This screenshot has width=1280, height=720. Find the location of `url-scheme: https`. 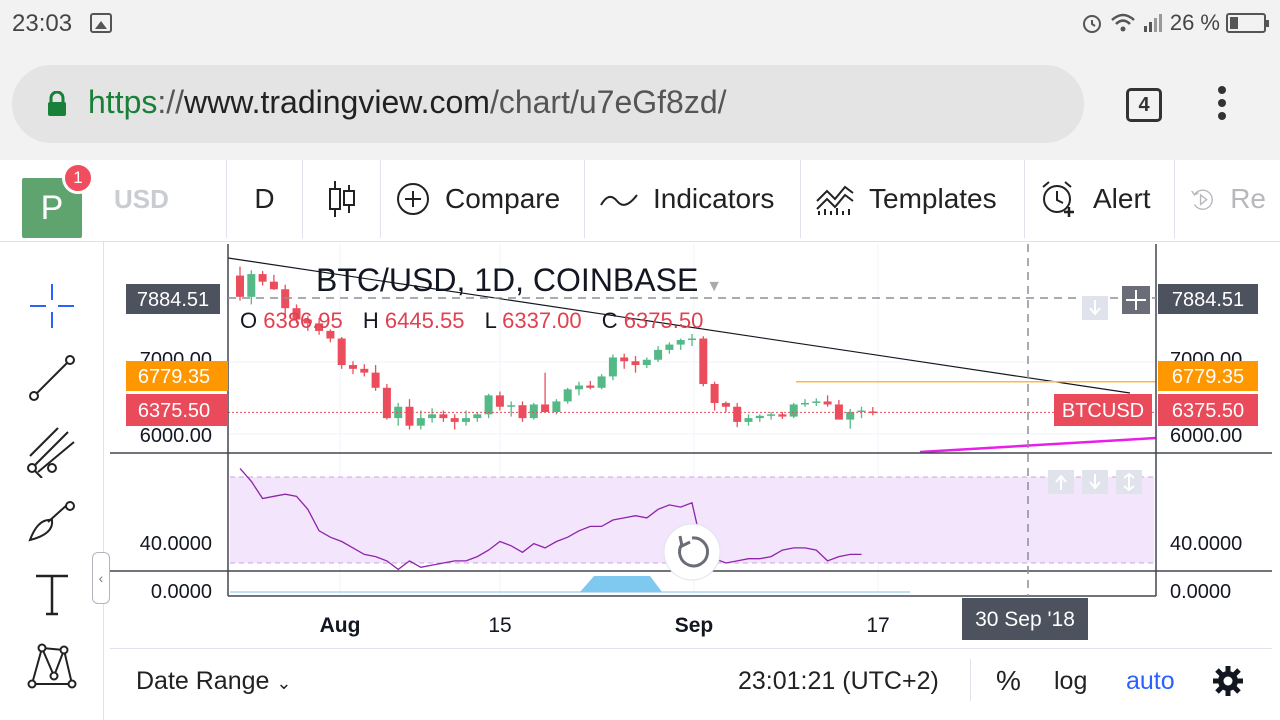

url-scheme: https is located at coordinates (123, 102).